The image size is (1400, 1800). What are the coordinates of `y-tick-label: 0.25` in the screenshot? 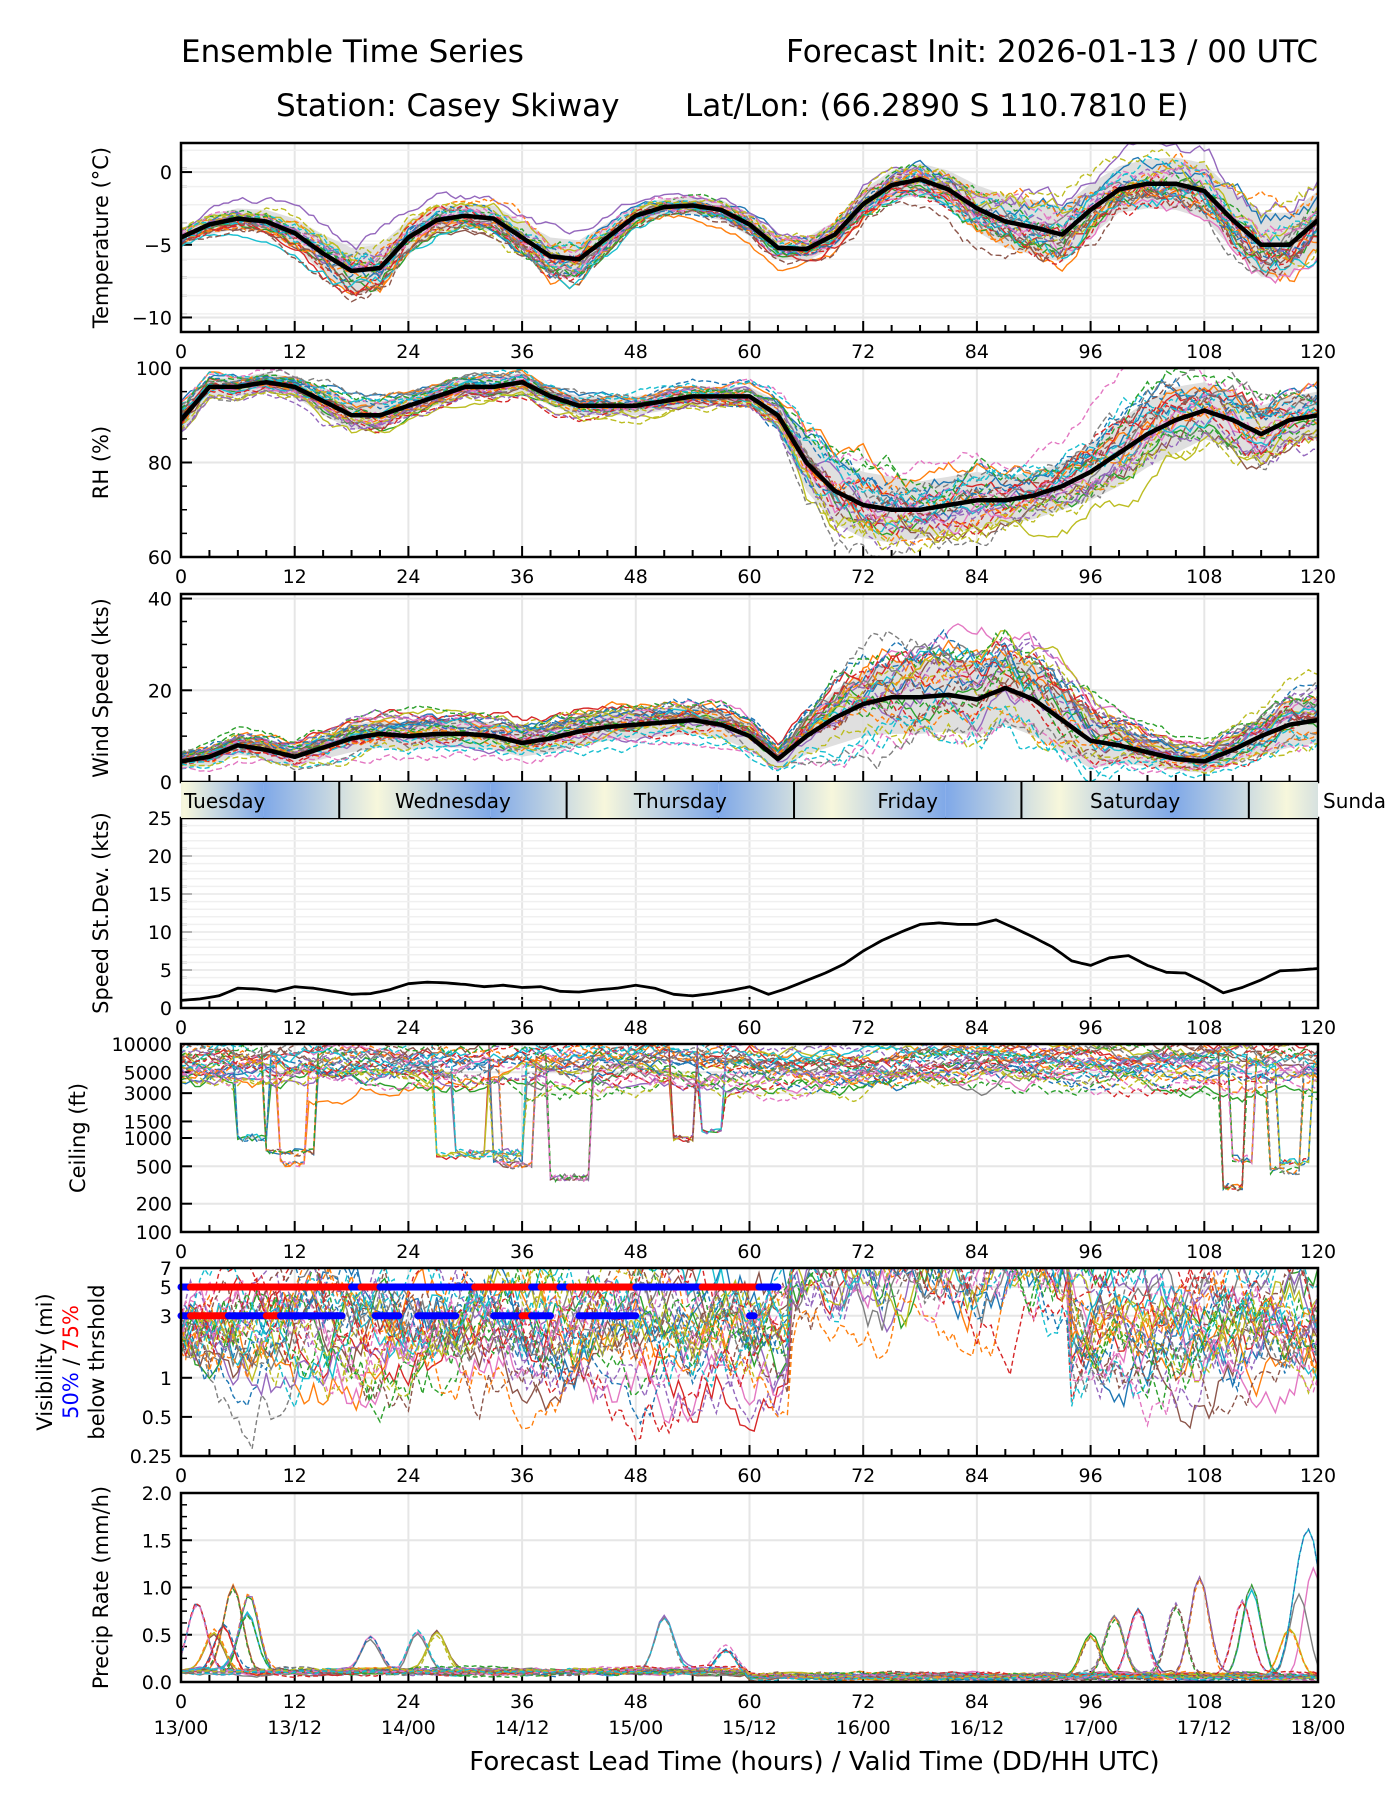 It's located at (151, 1457).